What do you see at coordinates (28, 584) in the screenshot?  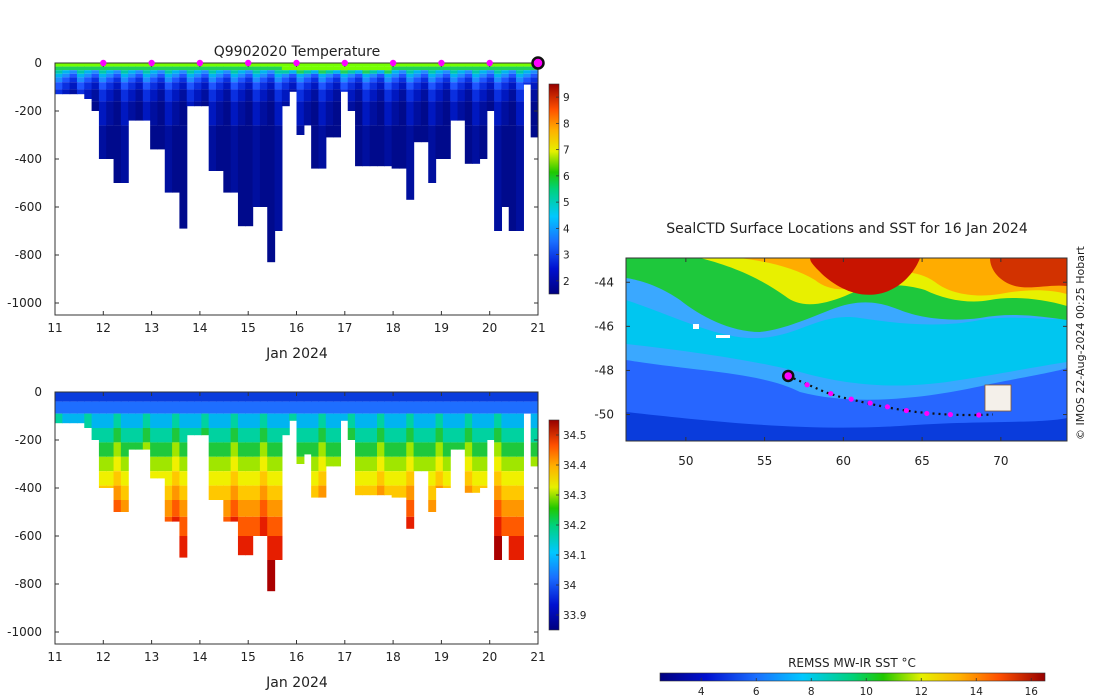 I see `y-tick-label: -800` at bounding box center [28, 584].